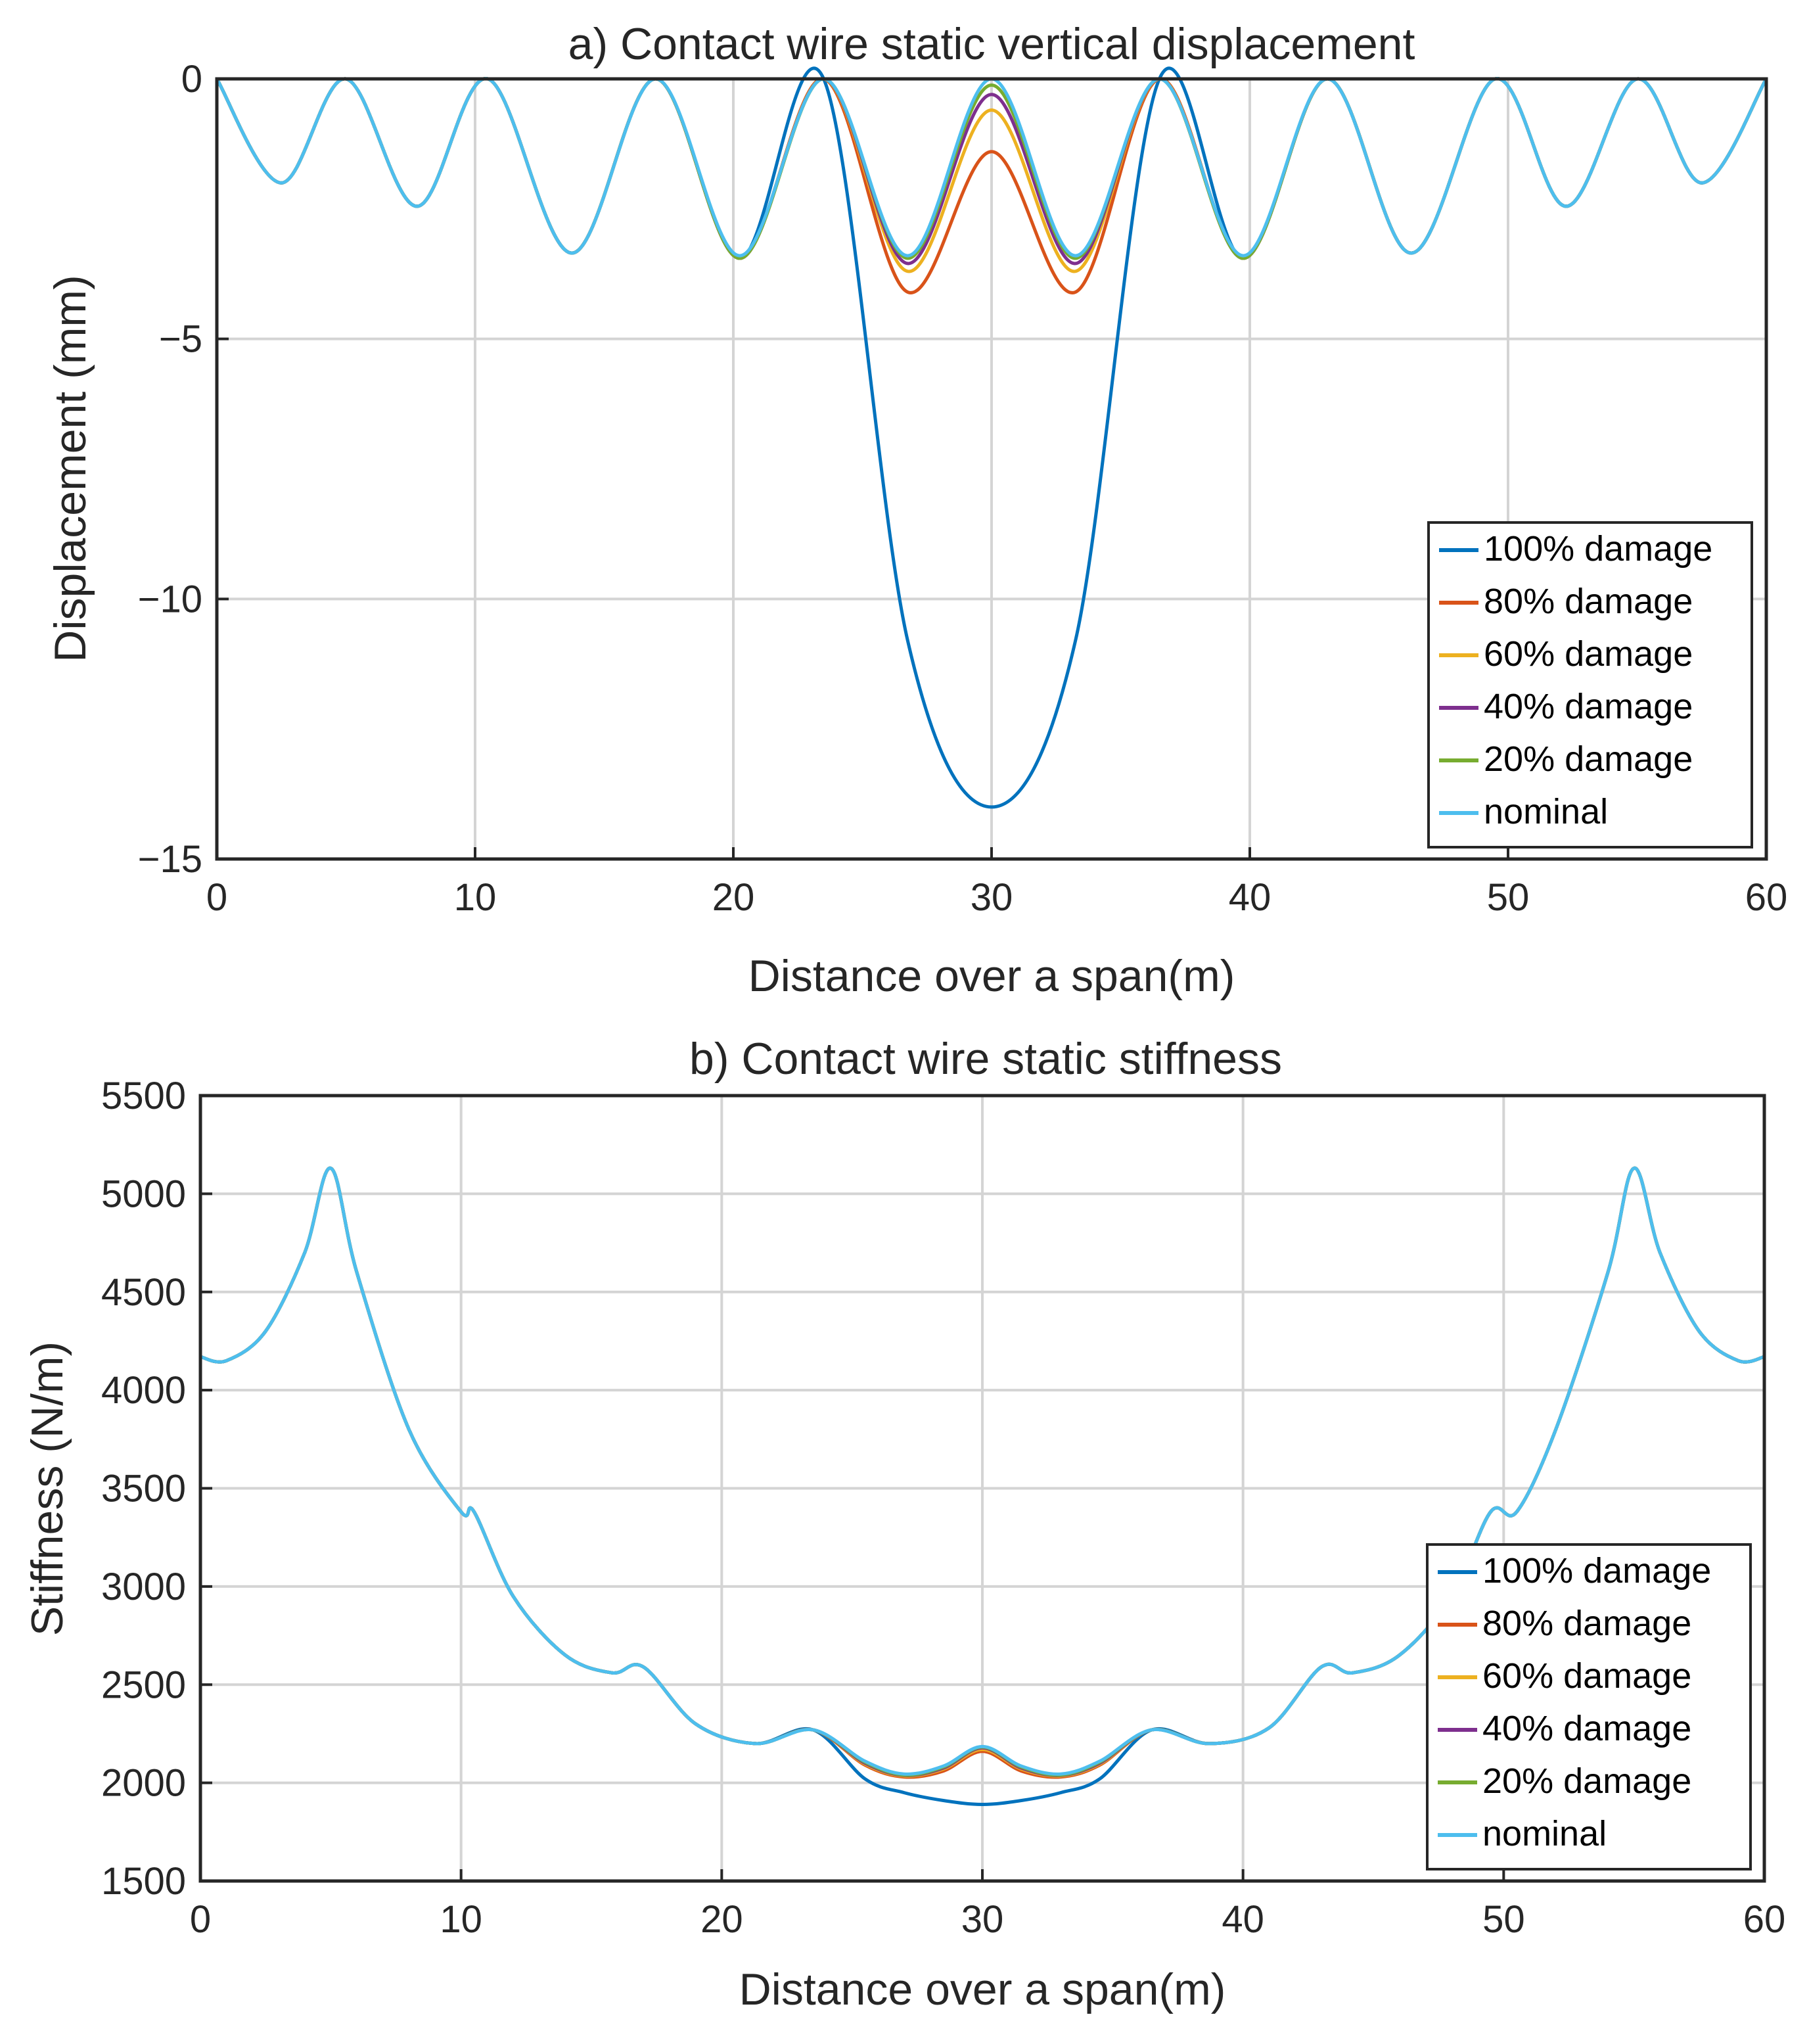  Describe the element at coordinates (180, 340) in the screenshot. I see `y-tick-label: −5` at that location.